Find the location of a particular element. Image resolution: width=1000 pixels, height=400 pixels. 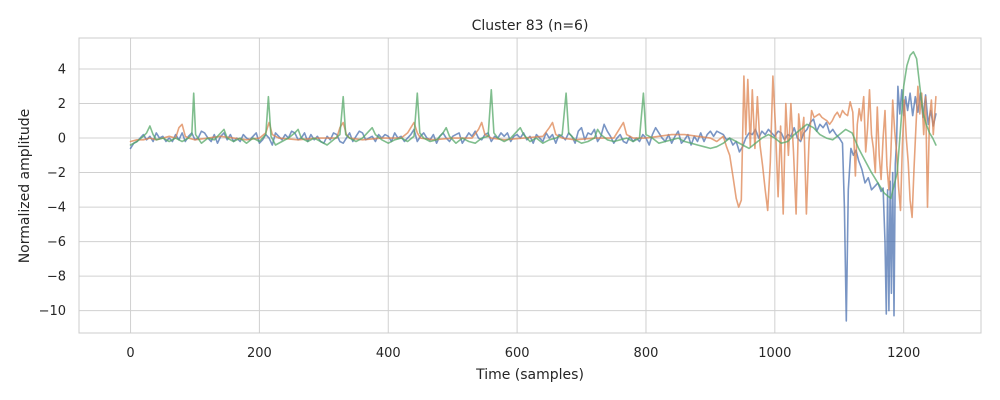

x-axis-label: Time (samples) is located at coordinates (529, 375).